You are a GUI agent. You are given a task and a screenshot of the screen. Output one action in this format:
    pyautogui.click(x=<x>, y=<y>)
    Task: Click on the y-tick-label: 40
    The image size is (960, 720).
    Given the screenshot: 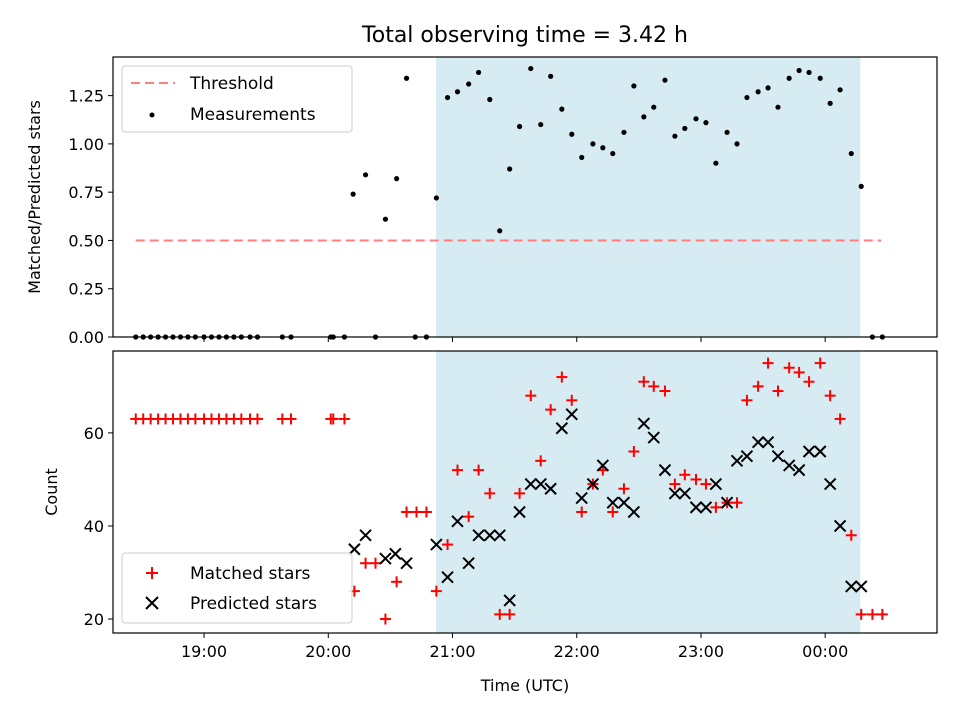 What is the action you would take?
    pyautogui.click(x=94, y=526)
    